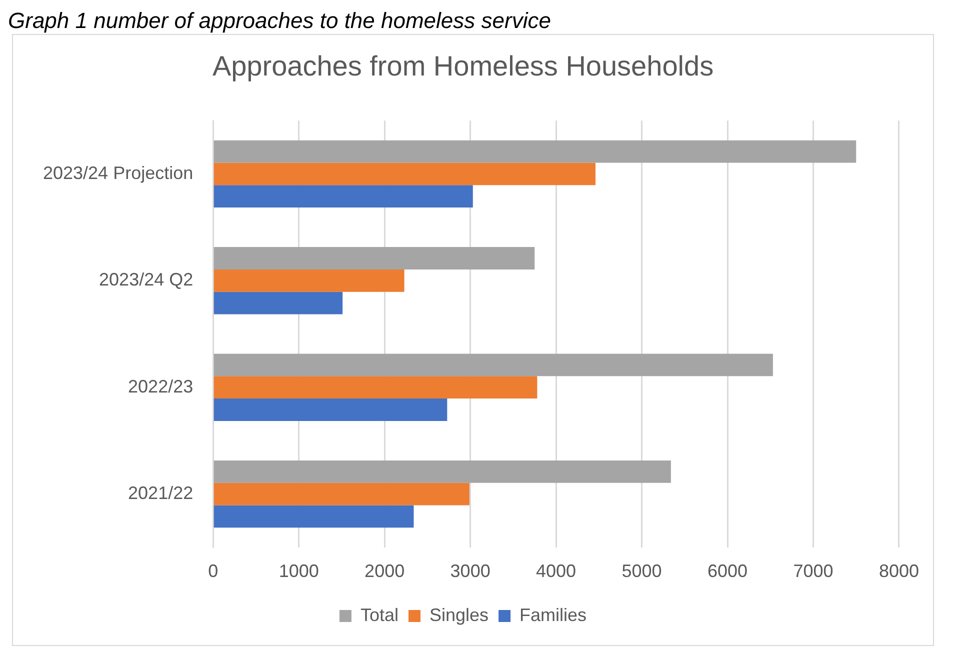  What do you see at coordinates (556, 571) in the screenshot?
I see `x-tick-label: 4000` at bounding box center [556, 571].